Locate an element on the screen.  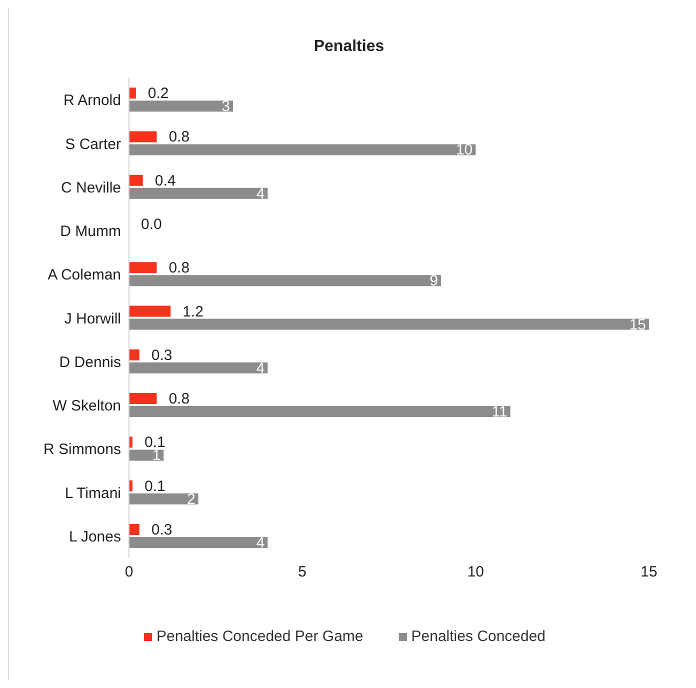
y-tick-label: R Simmons is located at coordinates (82, 449).